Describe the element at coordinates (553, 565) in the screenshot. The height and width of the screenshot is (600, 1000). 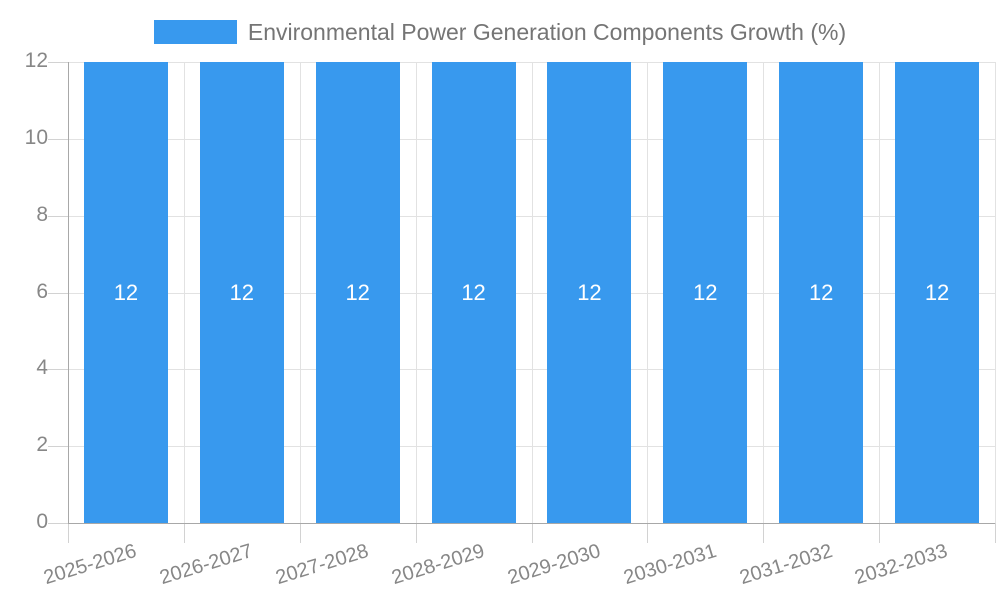
I see `x-axis-tick-label: 2029-2030` at that location.